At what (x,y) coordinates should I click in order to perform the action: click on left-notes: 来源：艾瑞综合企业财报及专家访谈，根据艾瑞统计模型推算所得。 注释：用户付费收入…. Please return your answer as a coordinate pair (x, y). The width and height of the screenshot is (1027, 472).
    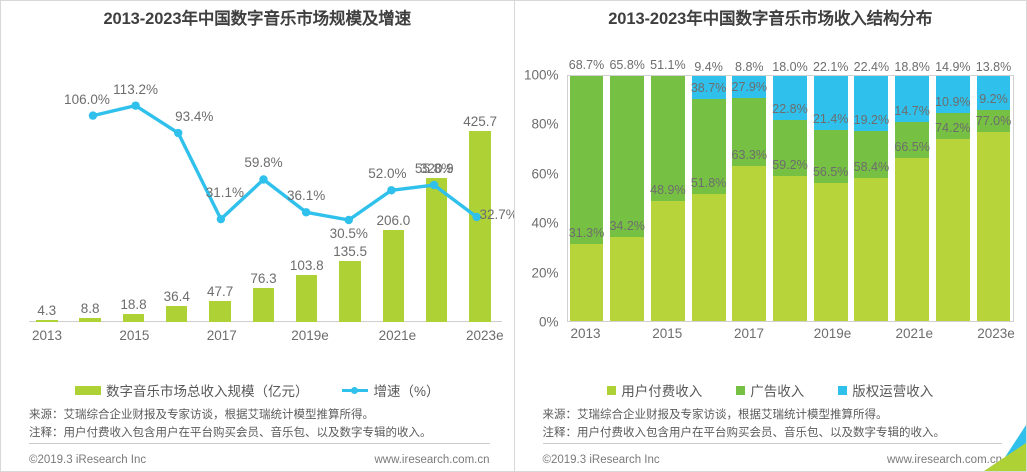
    Looking at the image, I should click on (259, 425).